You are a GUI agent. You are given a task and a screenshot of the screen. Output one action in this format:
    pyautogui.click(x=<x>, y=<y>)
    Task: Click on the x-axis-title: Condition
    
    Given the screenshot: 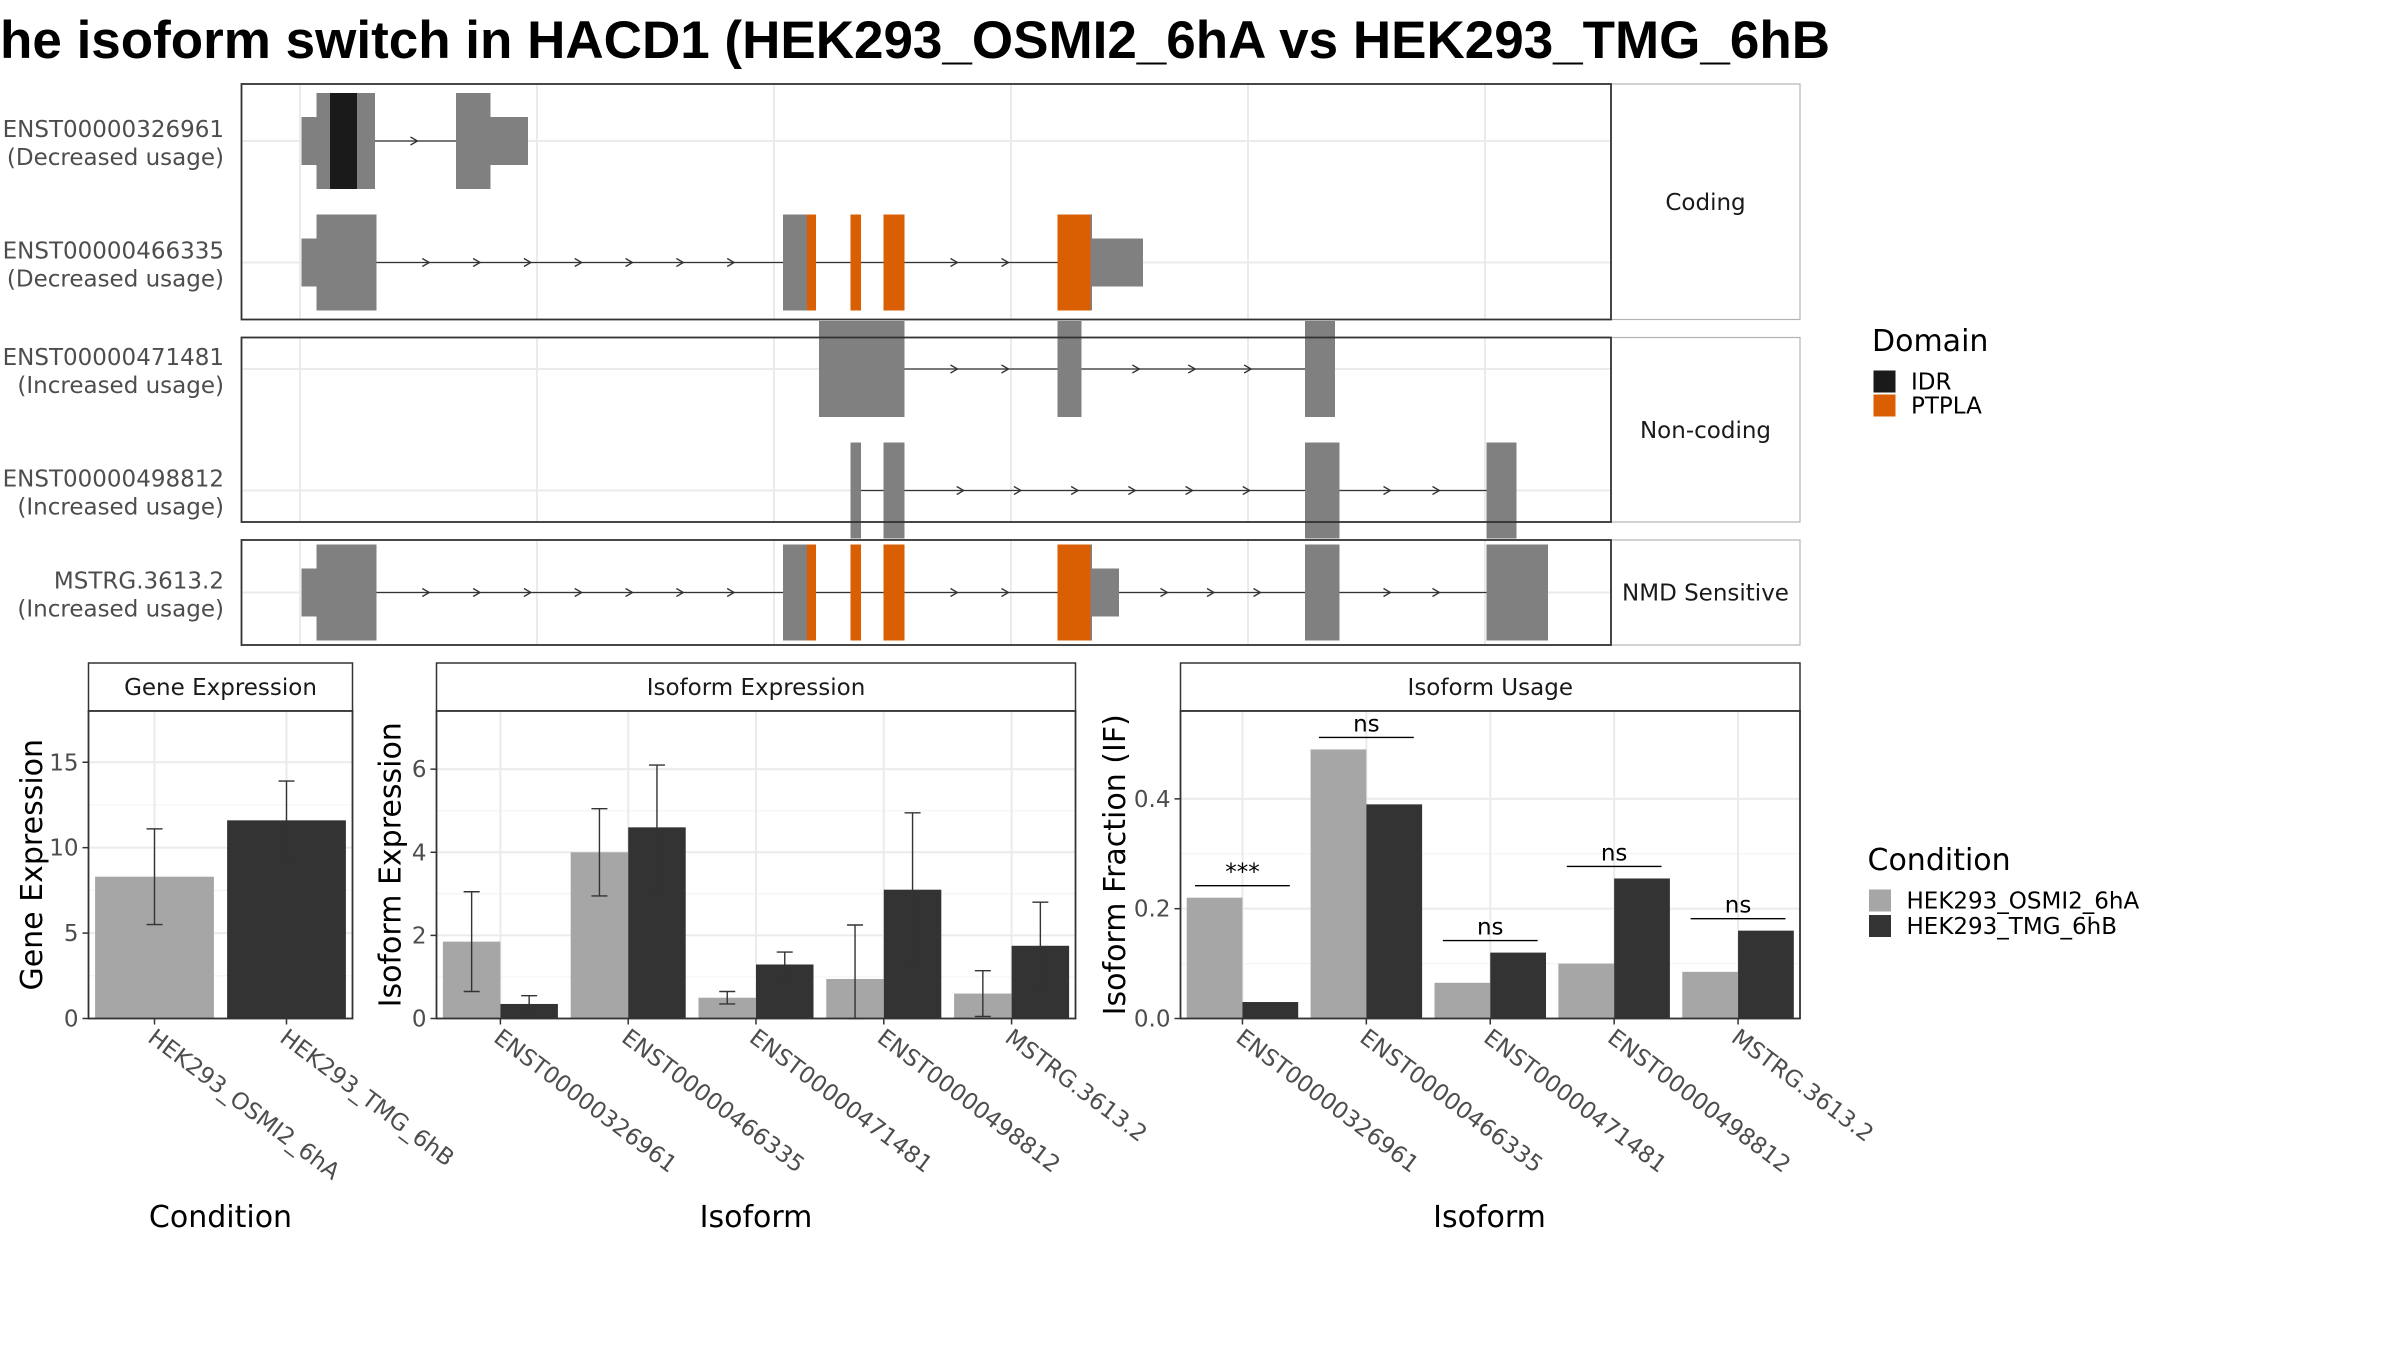 What is the action you would take?
    pyautogui.click(x=220, y=1217)
    